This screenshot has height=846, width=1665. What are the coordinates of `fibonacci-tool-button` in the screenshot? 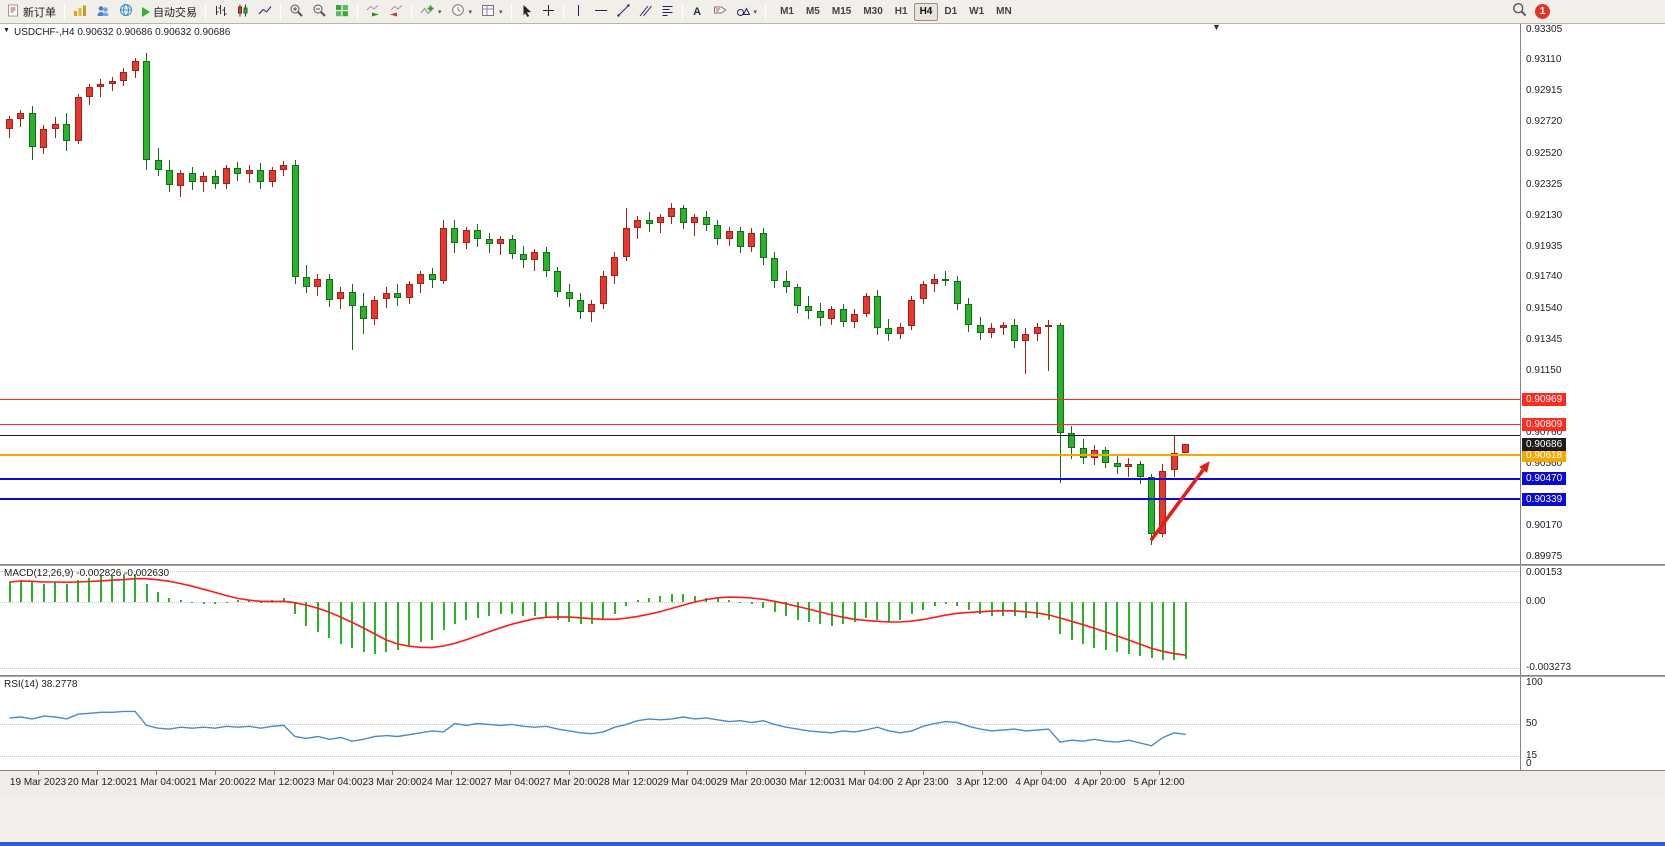 It's located at (667, 12).